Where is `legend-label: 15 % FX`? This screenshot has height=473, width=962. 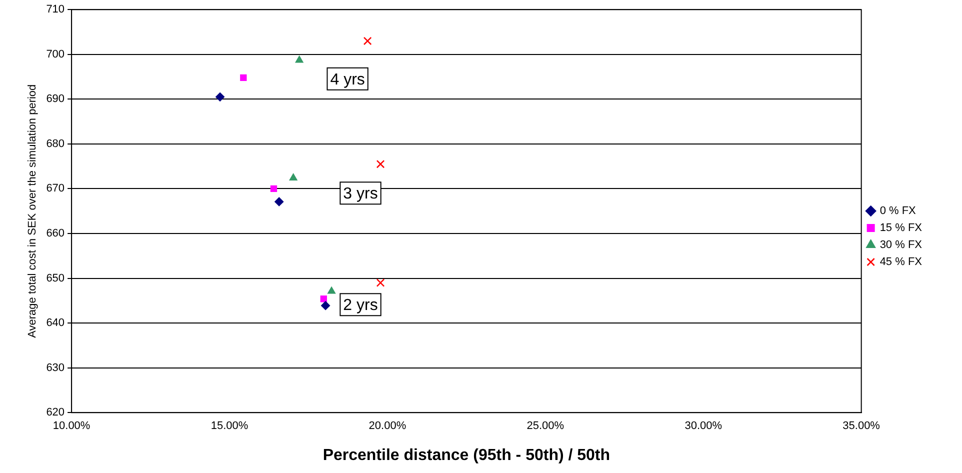 legend-label: 15 % FX is located at coordinates (901, 228).